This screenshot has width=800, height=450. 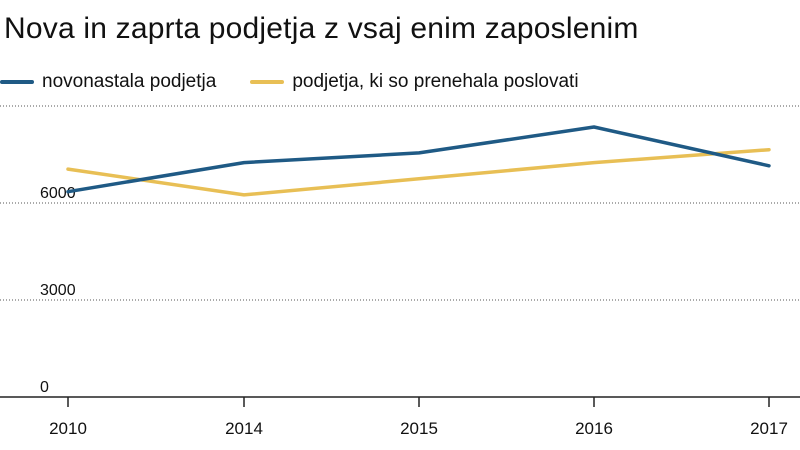 What do you see at coordinates (68, 428) in the screenshot?
I see `x-tick-label: 2010` at bounding box center [68, 428].